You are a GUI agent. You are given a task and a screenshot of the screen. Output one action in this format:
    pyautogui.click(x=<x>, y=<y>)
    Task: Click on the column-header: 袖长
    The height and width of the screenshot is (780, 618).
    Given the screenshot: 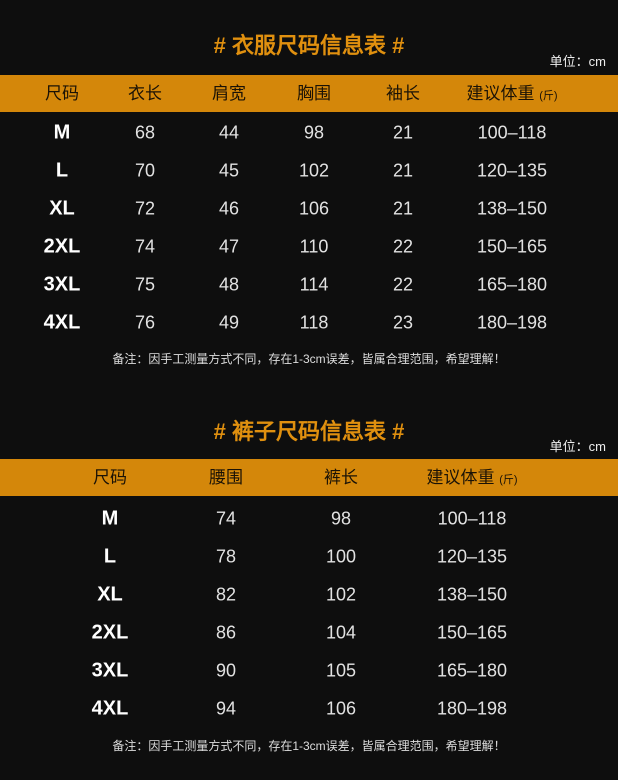 What is the action you would take?
    pyautogui.click(x=403, y=93)
    